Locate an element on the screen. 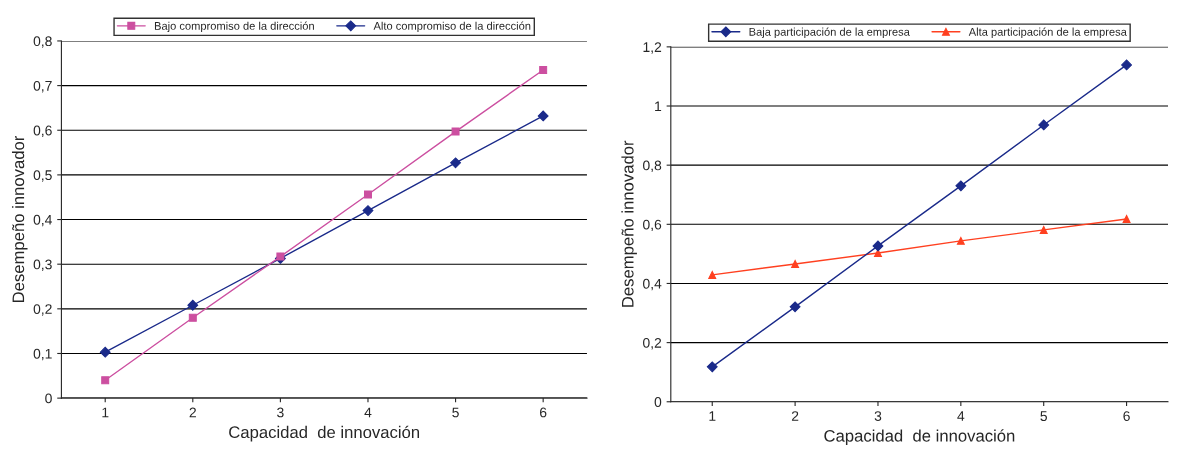  legend-label: Alto compromiso de la dirección is located at coordinates (452, 27).